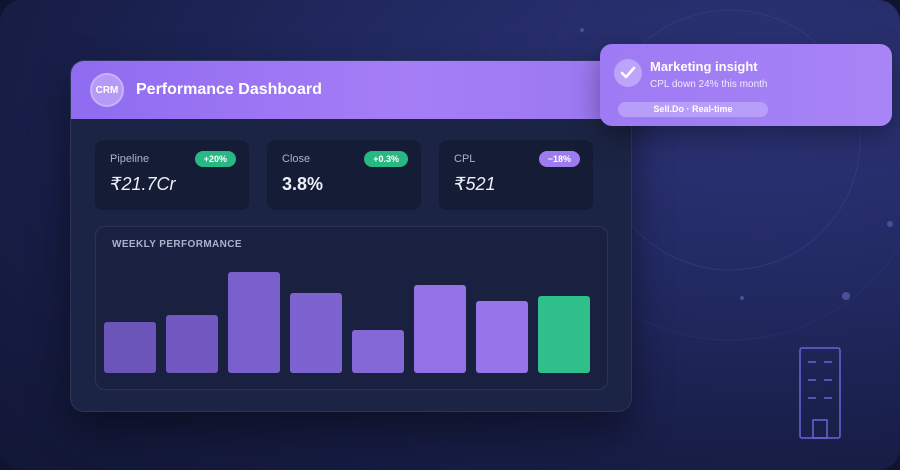  I want to click on check-mark, so click(628, 72).